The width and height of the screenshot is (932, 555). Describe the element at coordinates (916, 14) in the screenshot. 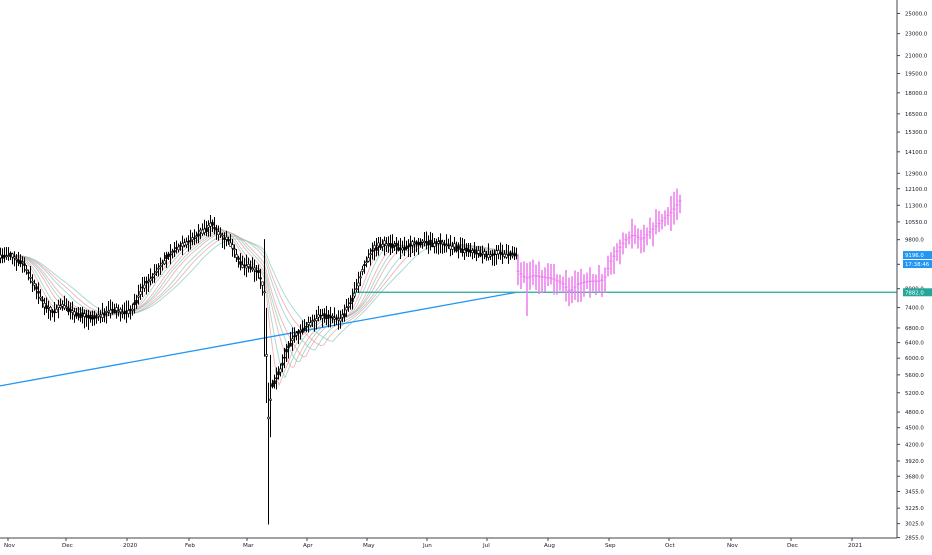

I see `y-tick-label: 25000.0` at that location.